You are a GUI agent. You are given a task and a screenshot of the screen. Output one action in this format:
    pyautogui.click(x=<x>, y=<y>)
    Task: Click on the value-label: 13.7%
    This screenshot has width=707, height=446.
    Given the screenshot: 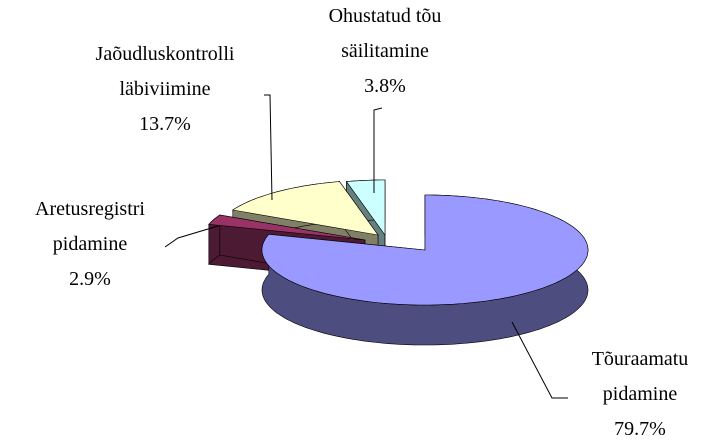 What is the action you would take?
    pyautogui.click(x=165, y=124)
    